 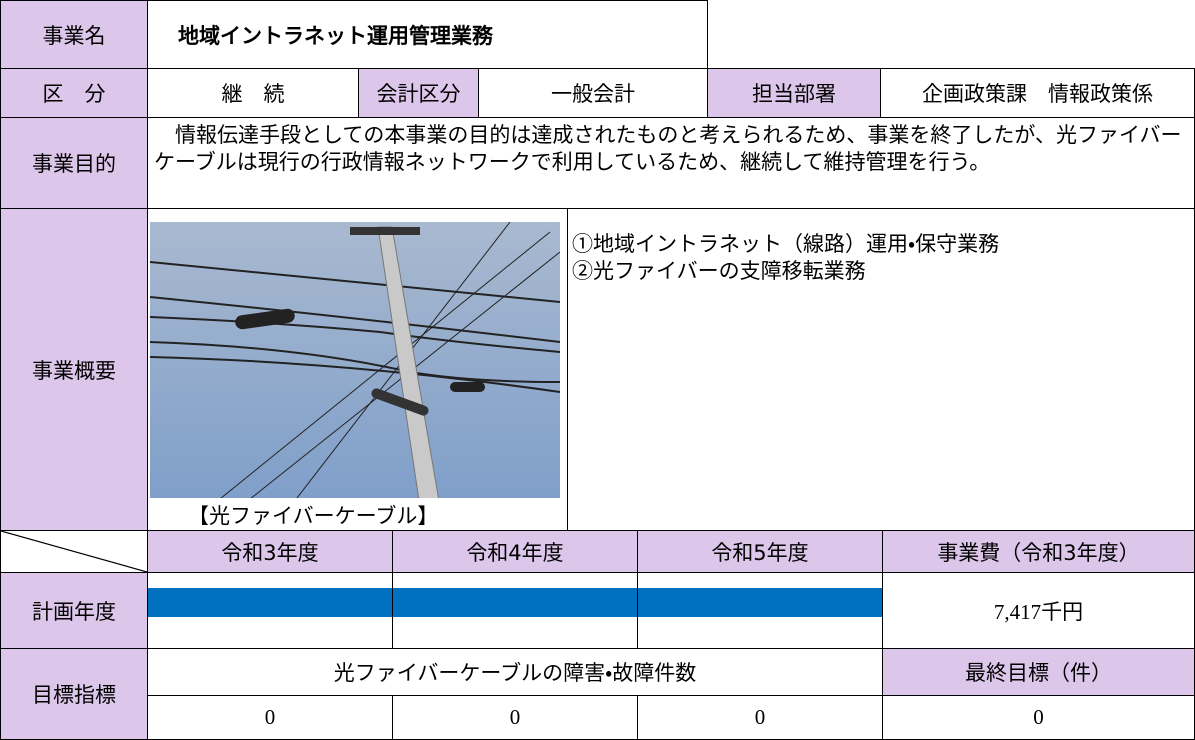 What do you see at coordinates (794, 93) in the screenshot?
I see `department-label: 担当部署` at bounding box center [794, 93].